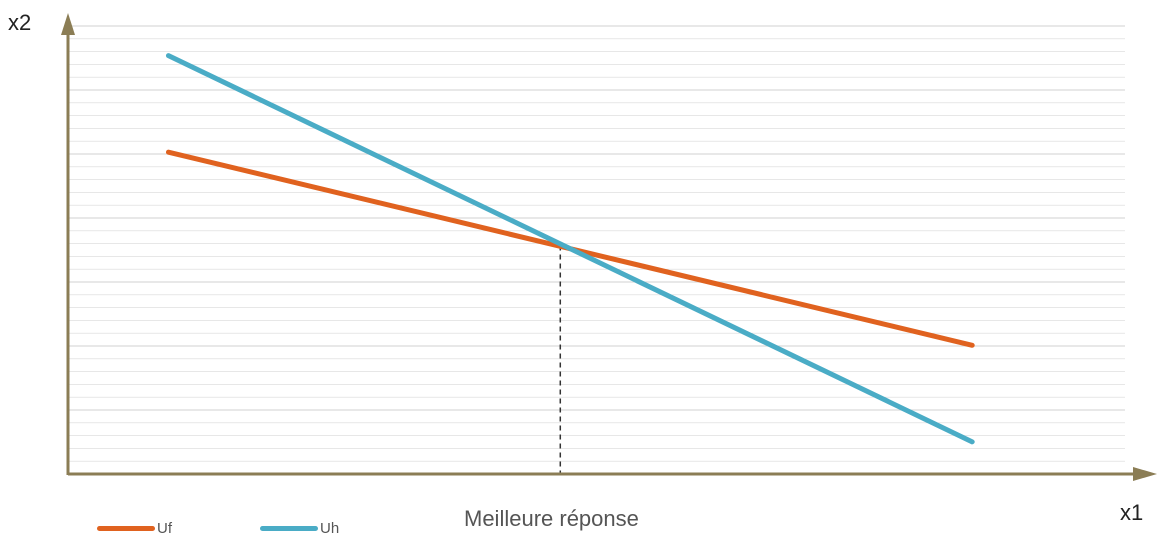  Describe the element at coordinates (1132, 512) in the screenshot. I see `x-axis-label: x1` at that location.